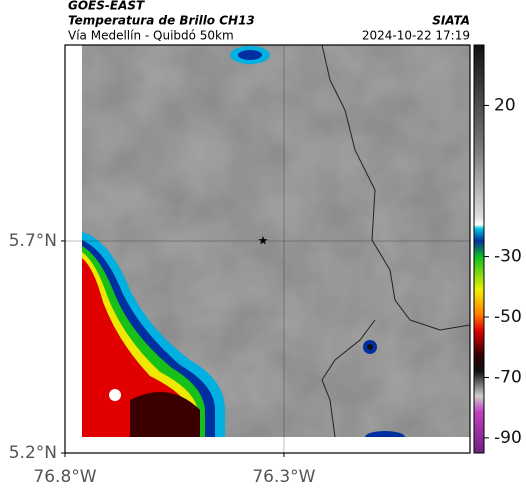 The image size is (526, 495). What do you see at coordinates (416, 36) in the screenshot?
I see `datetime: 2024-10-22 17:19` at bounding box center [416, 36].